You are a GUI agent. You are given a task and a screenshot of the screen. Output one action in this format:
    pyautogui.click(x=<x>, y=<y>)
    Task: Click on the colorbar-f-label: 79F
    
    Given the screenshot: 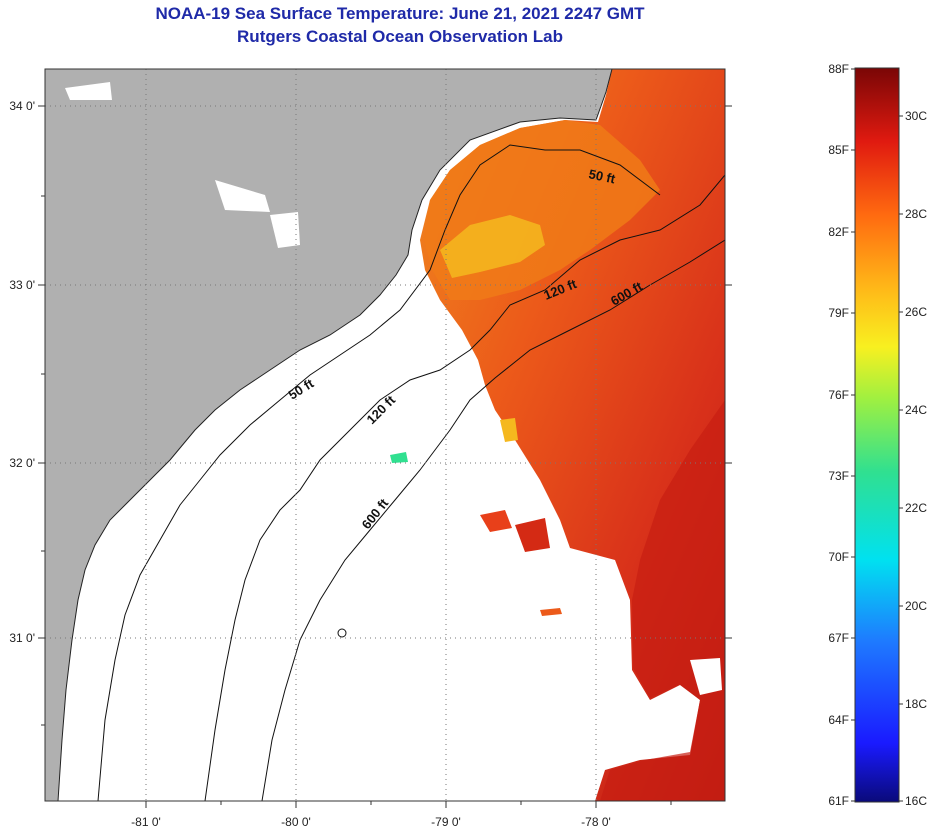 What is the action you would take?
    pyautogui.click(x=838, y=313)
    